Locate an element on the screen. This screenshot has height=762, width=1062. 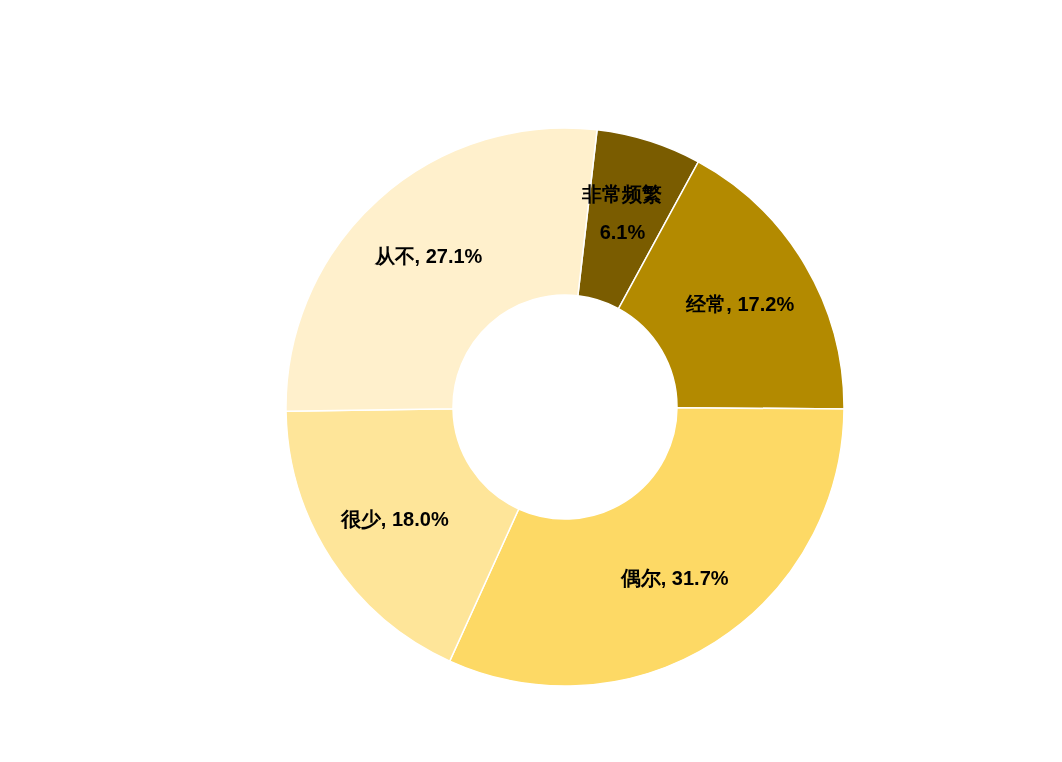
slice-label: 很少 is located at coordinates (360, 518).